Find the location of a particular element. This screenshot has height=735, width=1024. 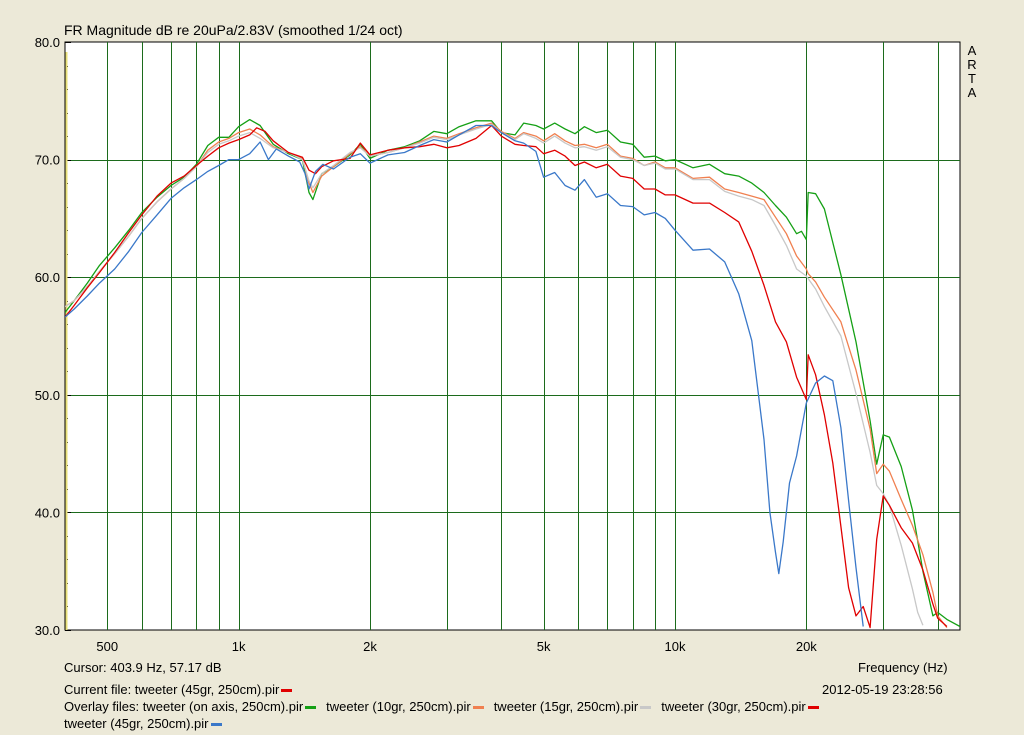

x-tick-label: 2k is located at coordinates (370, 646).